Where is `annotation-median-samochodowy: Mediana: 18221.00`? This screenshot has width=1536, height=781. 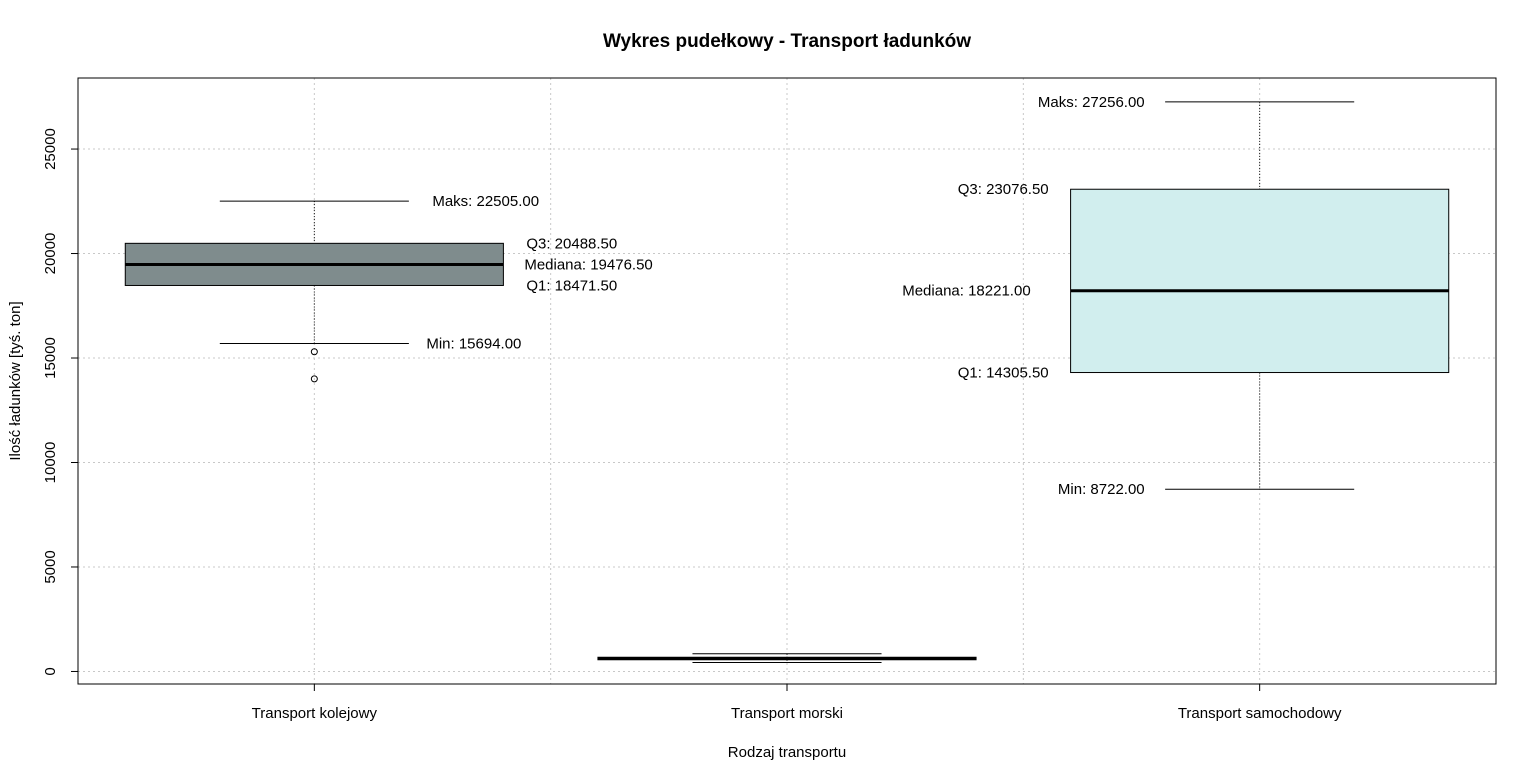
annotation-median-samochodowy: Mediana: 18221.00 is located at coordinates (966, 291).